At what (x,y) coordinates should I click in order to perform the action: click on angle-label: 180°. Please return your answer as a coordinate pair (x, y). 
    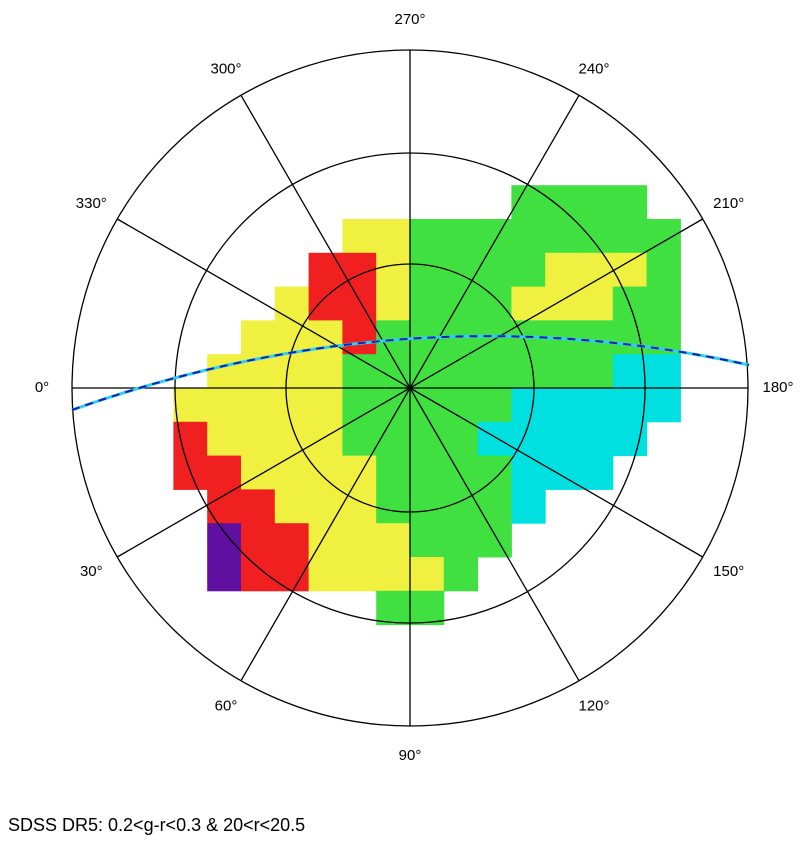
    Looking at the image, I should click on (777, 387).